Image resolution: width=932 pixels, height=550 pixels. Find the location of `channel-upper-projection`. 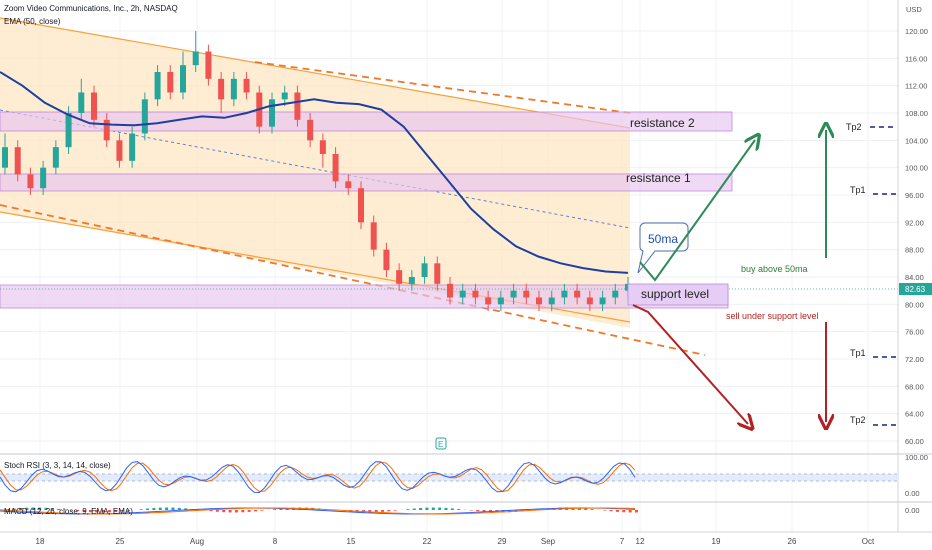

channel-upper-projection is located at coordinates (442, 87).